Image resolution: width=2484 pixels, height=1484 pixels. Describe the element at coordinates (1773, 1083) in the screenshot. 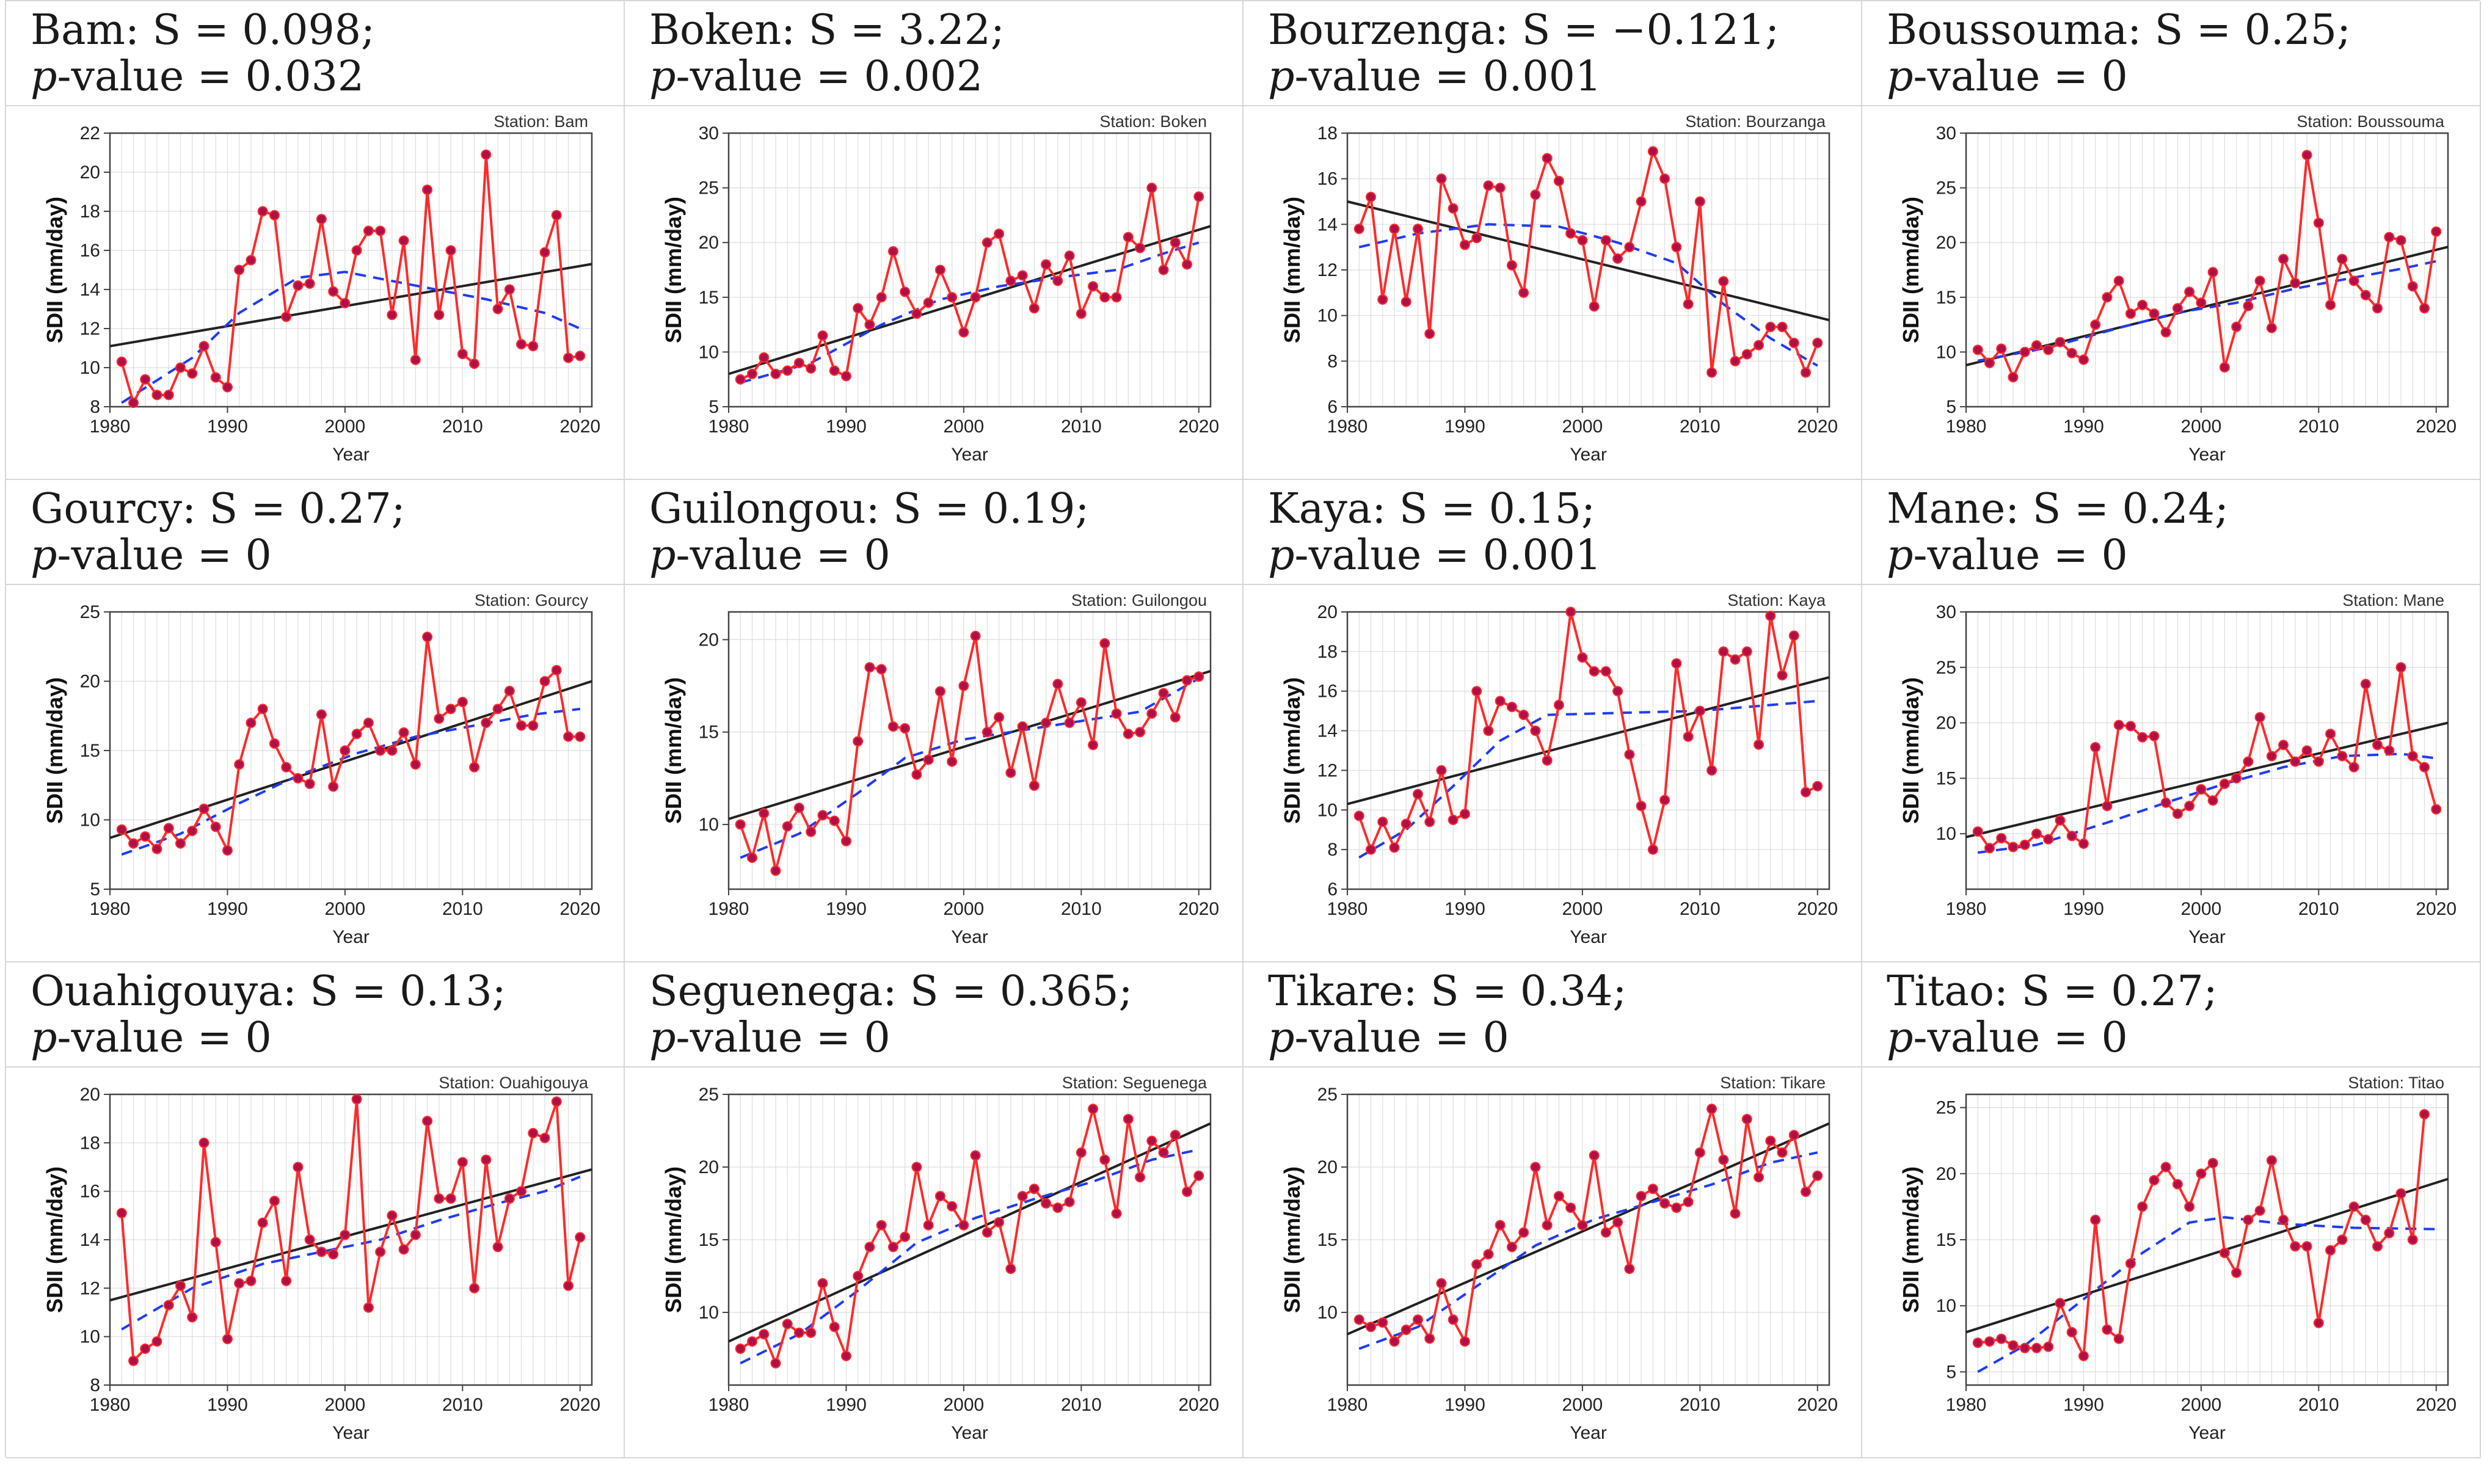

I see `station-label: Station: Tikare` at that location.